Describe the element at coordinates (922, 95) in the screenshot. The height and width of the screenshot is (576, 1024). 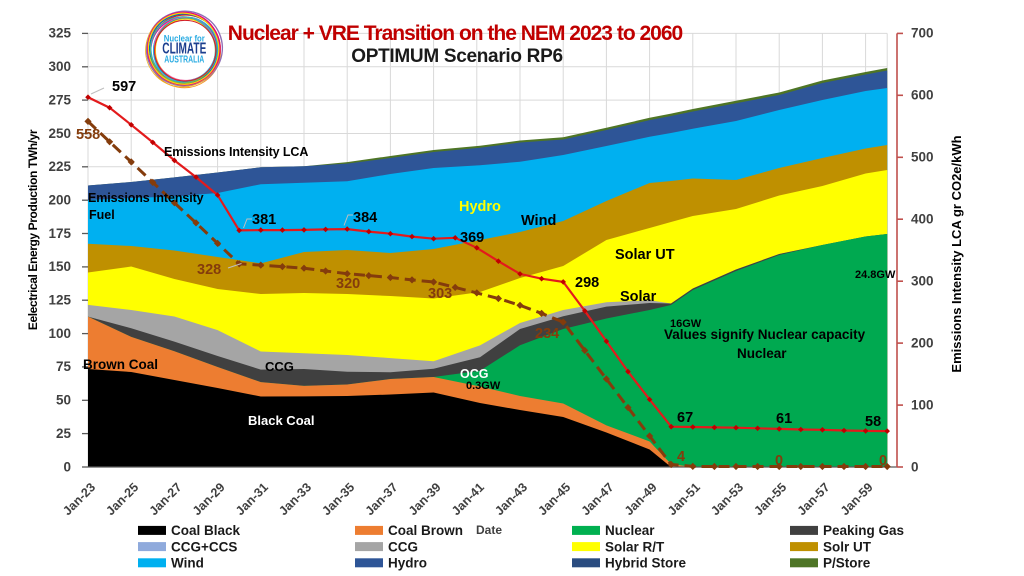
I see `svg-text: 600` at that location.